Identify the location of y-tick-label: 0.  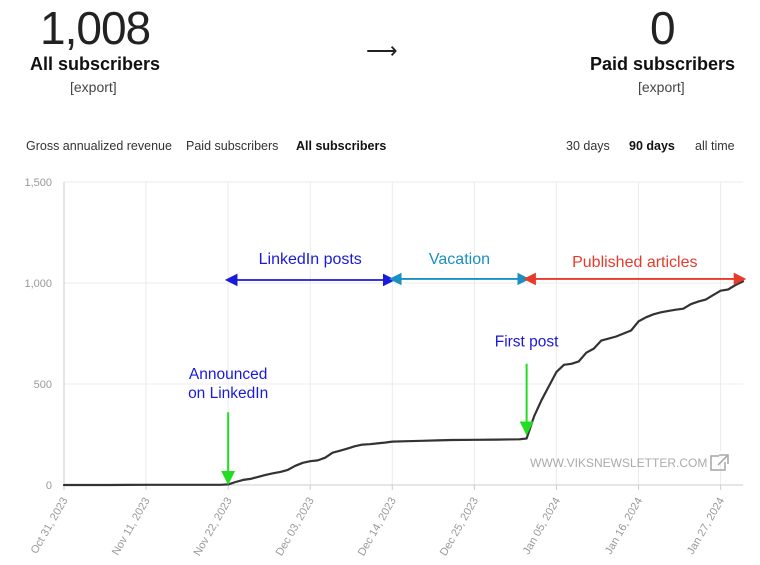
(49, 486).